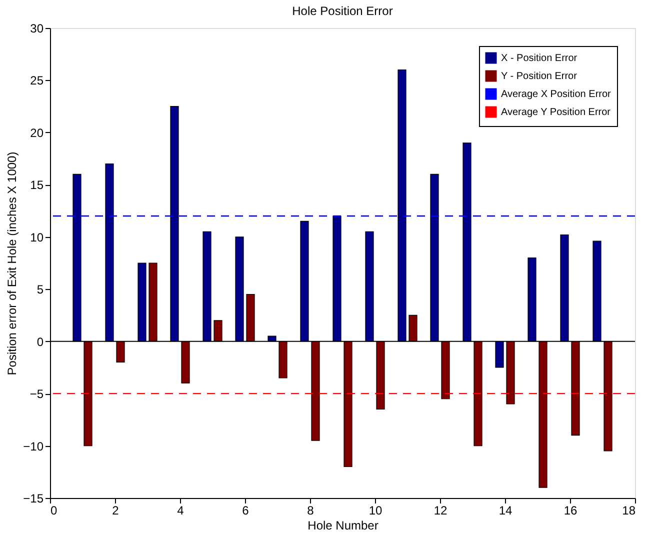 This screenshot has width=662, height=544. I want to click on chart-title: Hole Position Error, so click(342, 11).